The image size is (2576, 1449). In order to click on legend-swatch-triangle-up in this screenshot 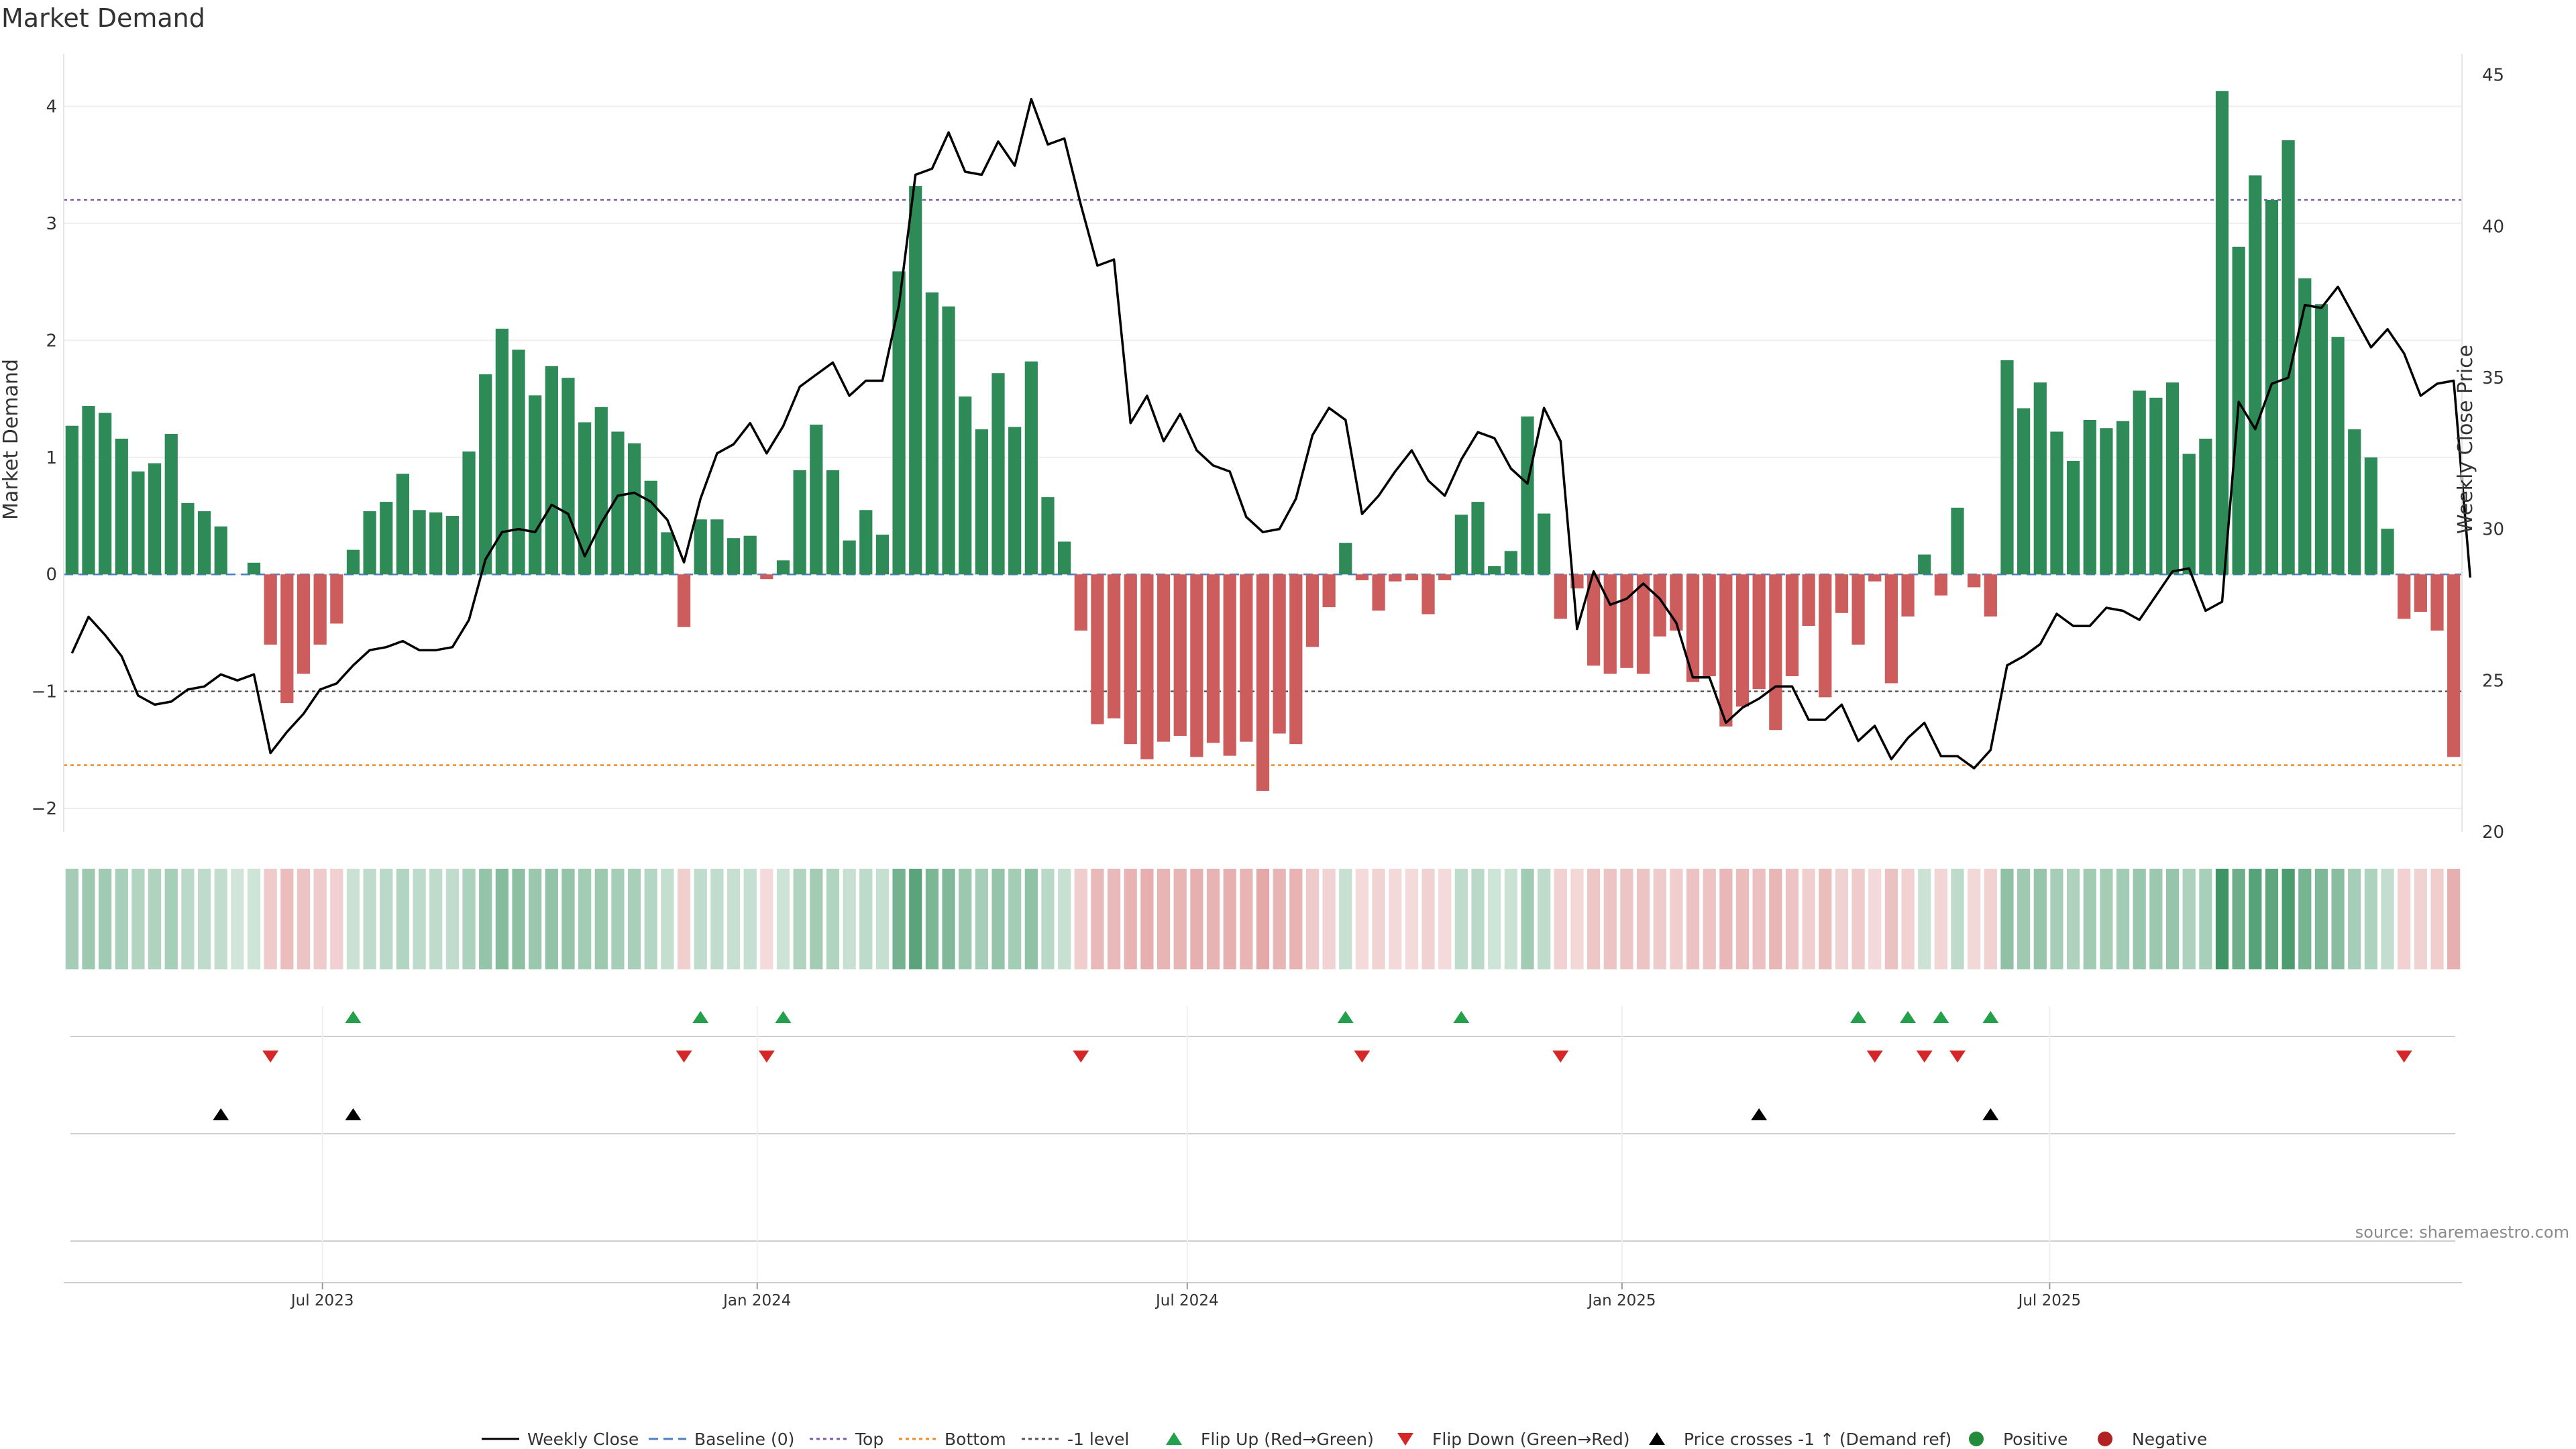, I will do `click(1657, 1438)`.